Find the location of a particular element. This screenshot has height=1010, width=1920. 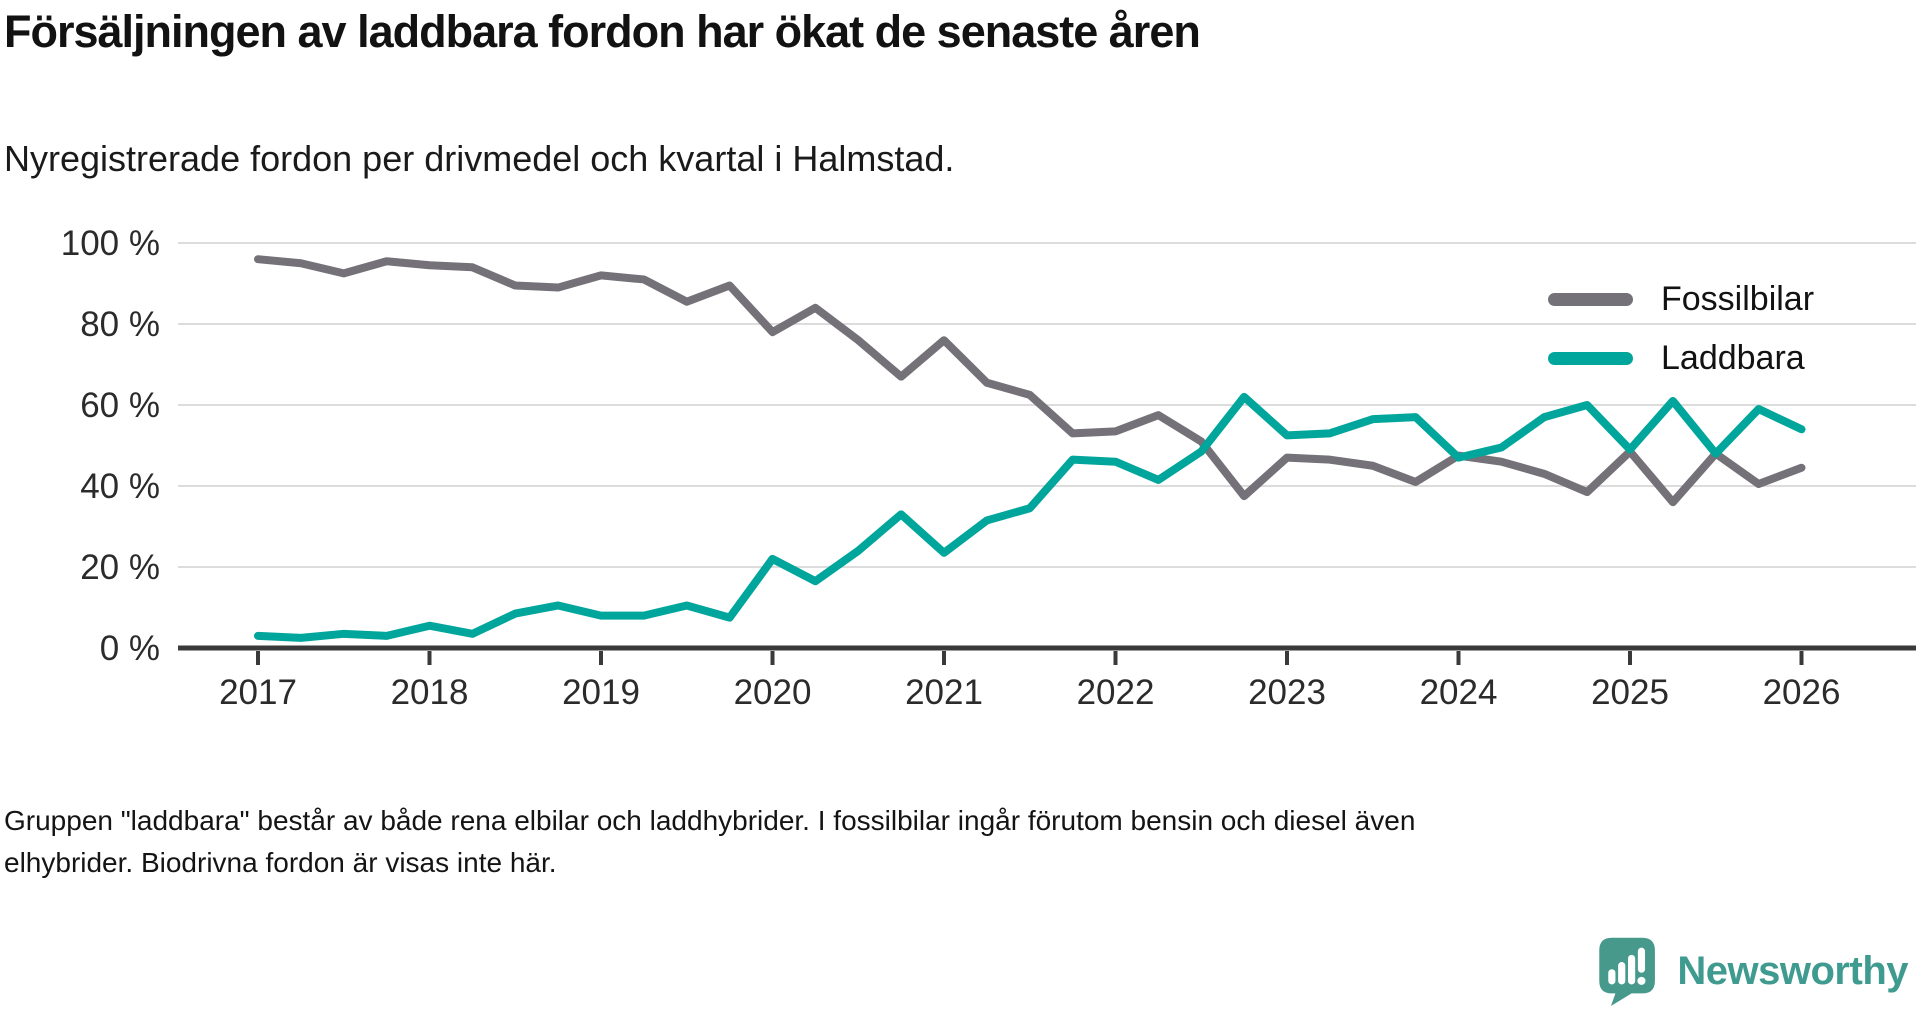

x-tick-label: 2021 is located at coordinates (944, 692).